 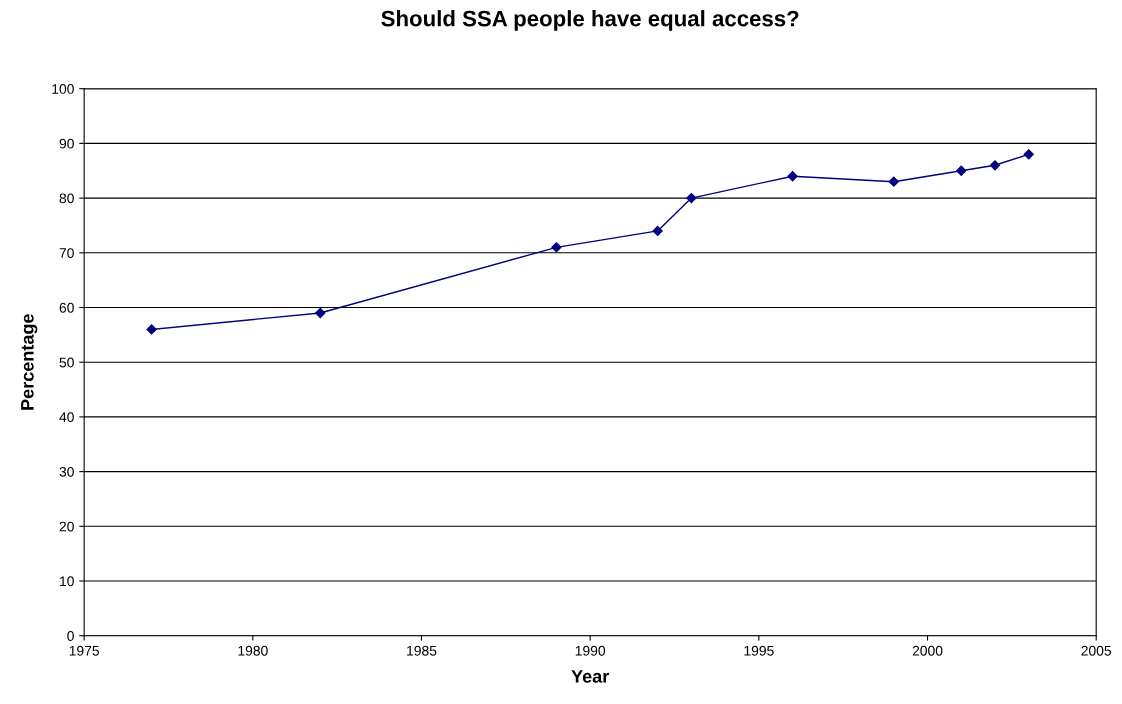 I want to click on y-tick-label: 40, so click(x=66, y=417).